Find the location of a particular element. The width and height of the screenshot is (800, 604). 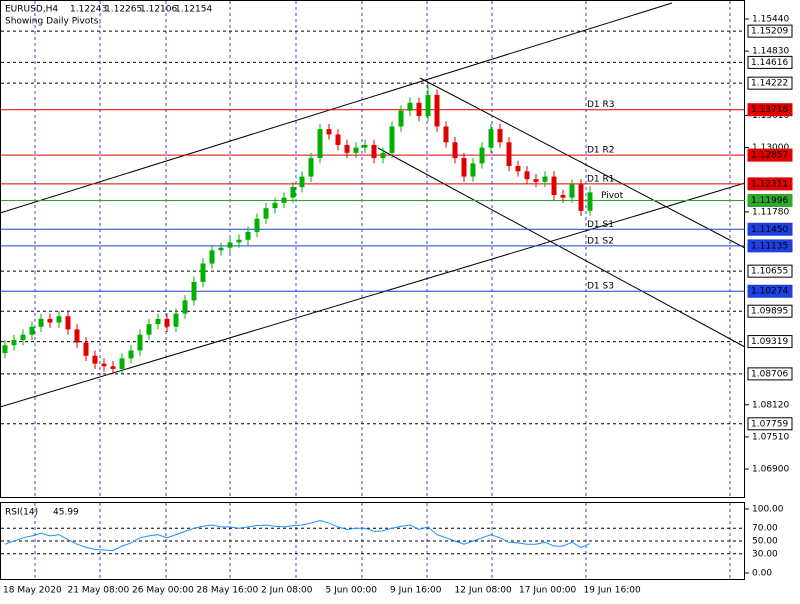

y-tick-label: 1.13000 is located at coordinates (770, 148).